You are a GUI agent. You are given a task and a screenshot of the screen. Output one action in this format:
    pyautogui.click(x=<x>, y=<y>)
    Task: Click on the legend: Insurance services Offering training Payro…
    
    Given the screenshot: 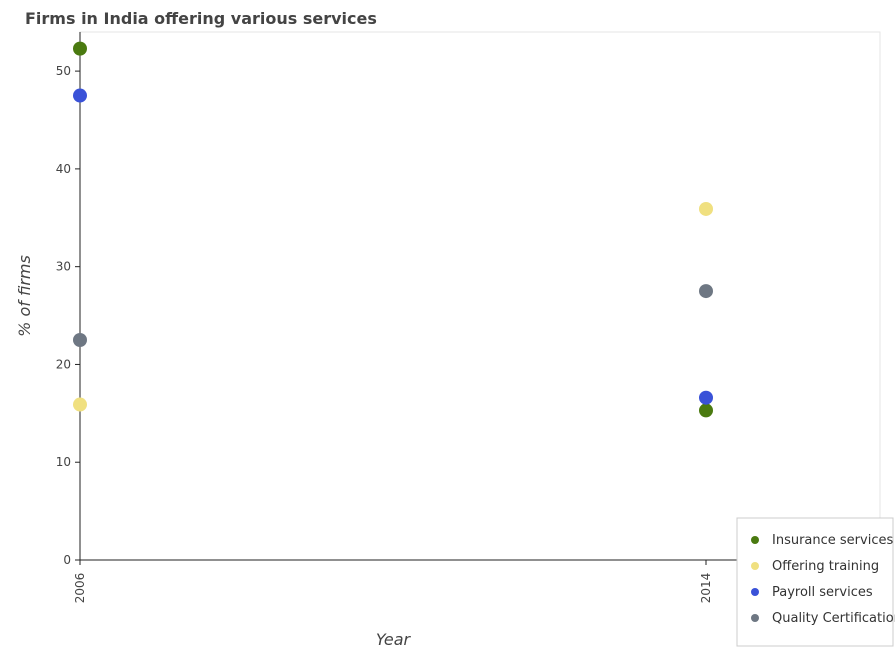 What is the action you would take?
    pyautogui.click(x=815, y=582)
    